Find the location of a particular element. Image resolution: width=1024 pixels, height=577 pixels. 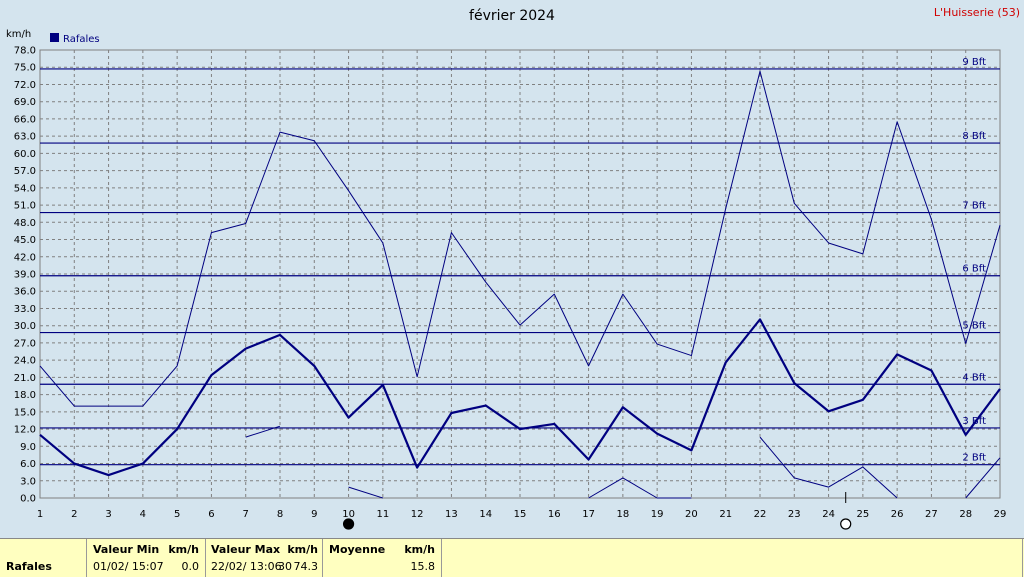

legend-swatch is located at coordinates (54, 37).